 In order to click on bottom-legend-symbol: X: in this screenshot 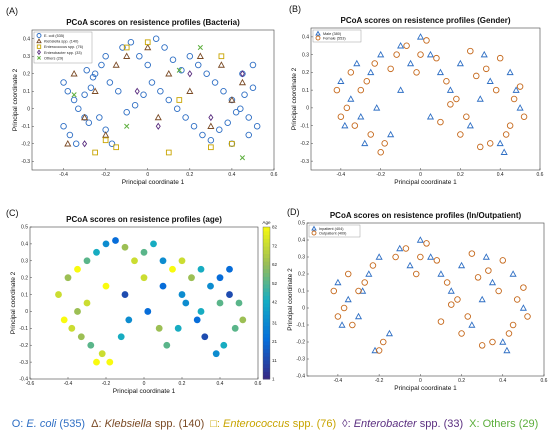, I will do `click(476, 424)`.